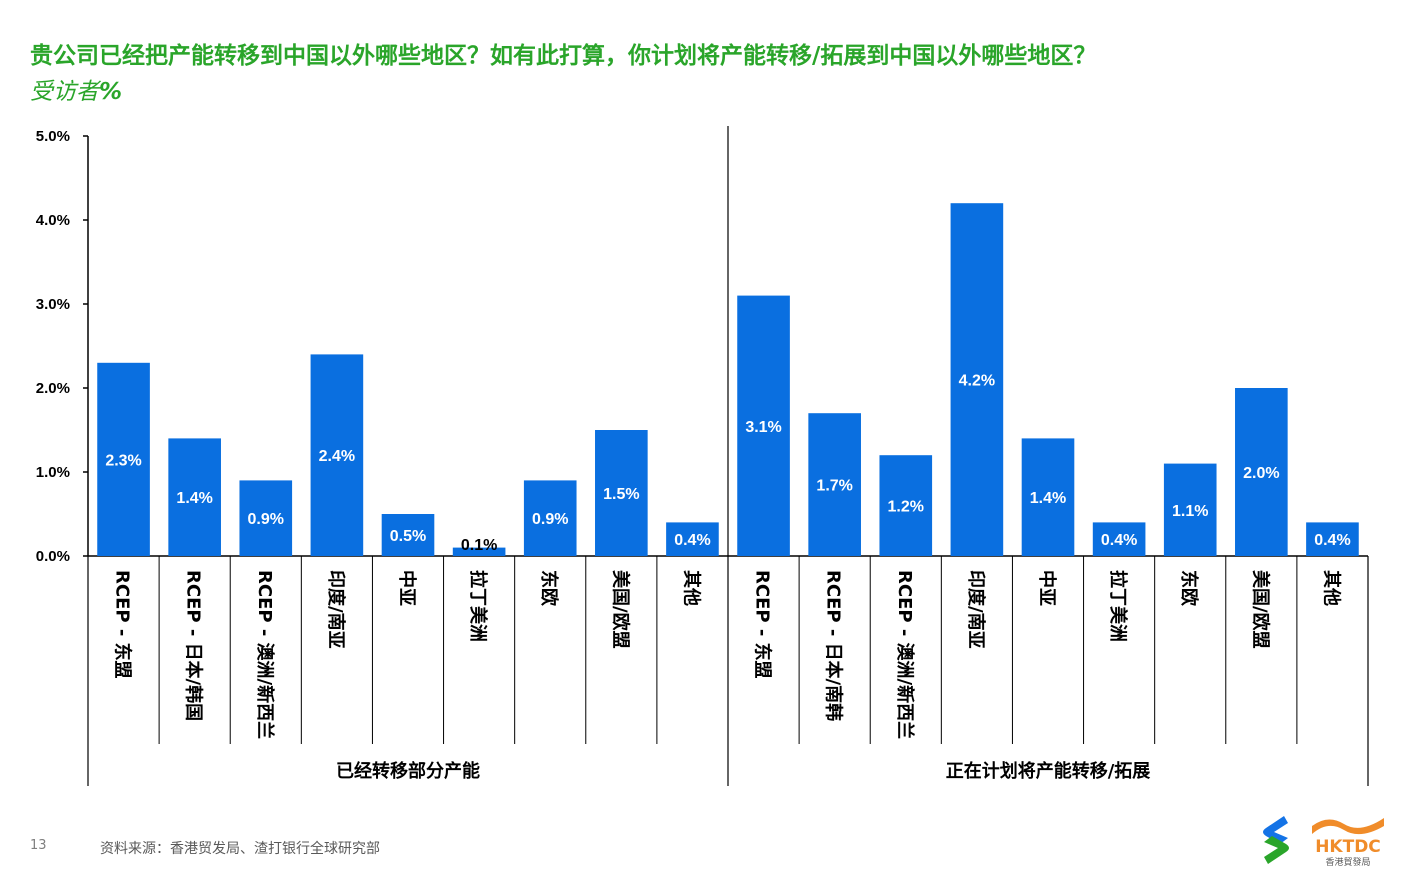 The image size is (1402, 890). I want to click on data-label: 4.2%, so click(977, 381).